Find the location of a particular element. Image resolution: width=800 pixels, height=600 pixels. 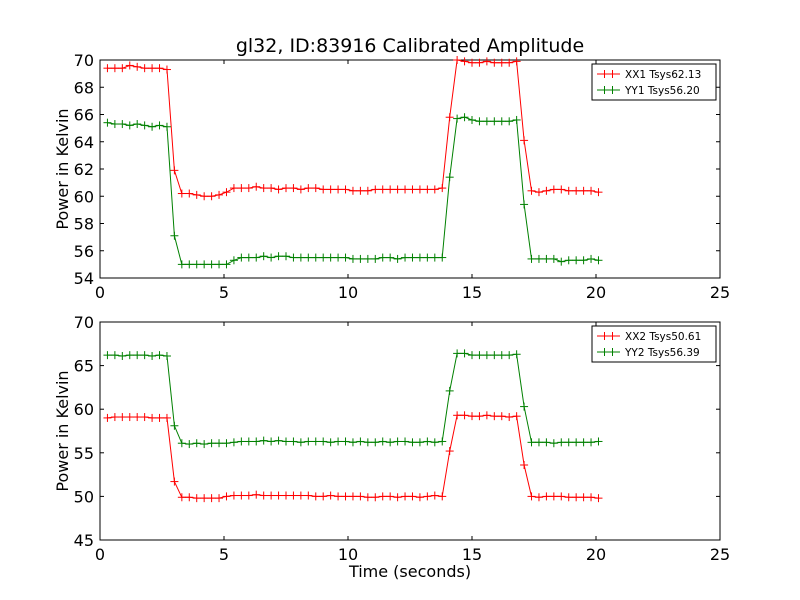

x-tick-label: 20 is located at coordinates (596, 292).